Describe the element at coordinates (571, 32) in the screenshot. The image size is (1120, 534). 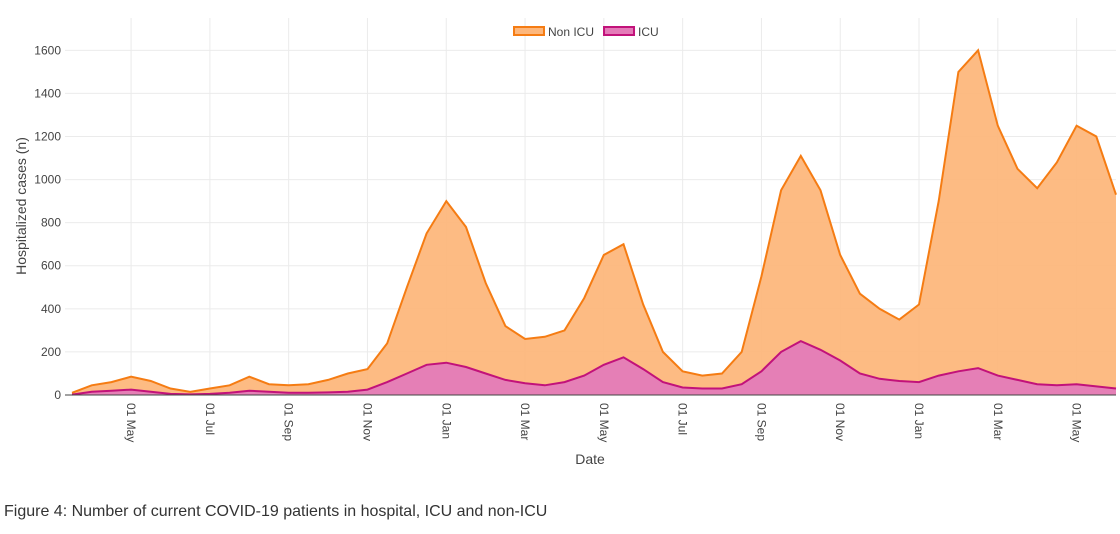
I see `legend-label: Non ICU` at that location.